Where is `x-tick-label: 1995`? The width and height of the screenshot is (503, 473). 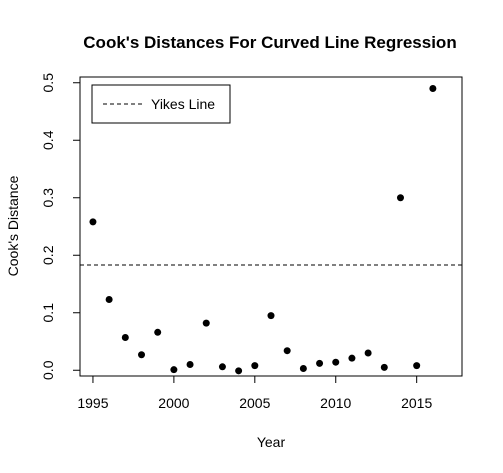 x-tick-label: 1995 is located at coordinates (92, 403).